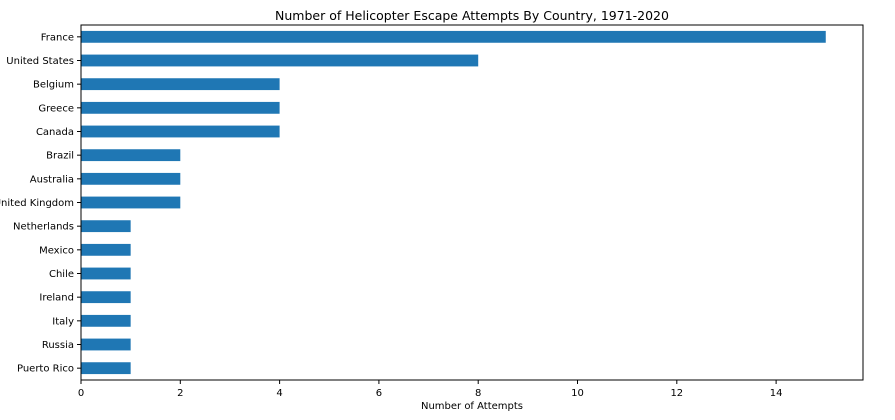  I want to click on x-tick-label: 2, so click(180, 393).